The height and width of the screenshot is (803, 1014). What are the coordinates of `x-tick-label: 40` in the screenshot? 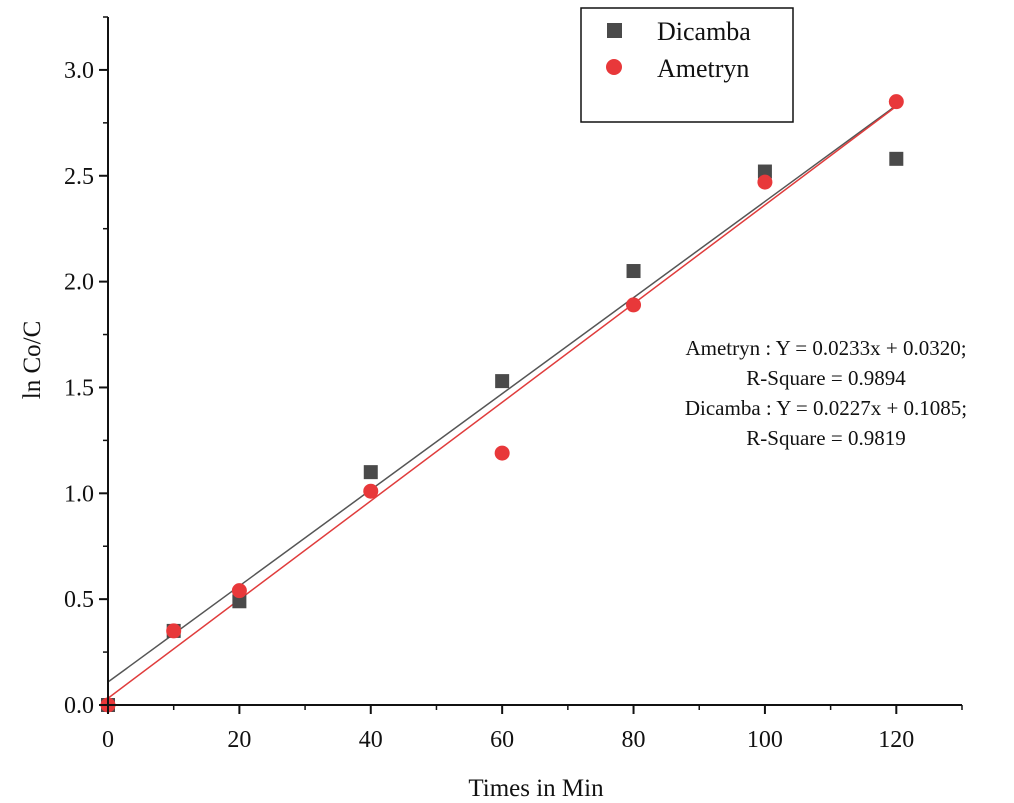 It's located at (371, 740).